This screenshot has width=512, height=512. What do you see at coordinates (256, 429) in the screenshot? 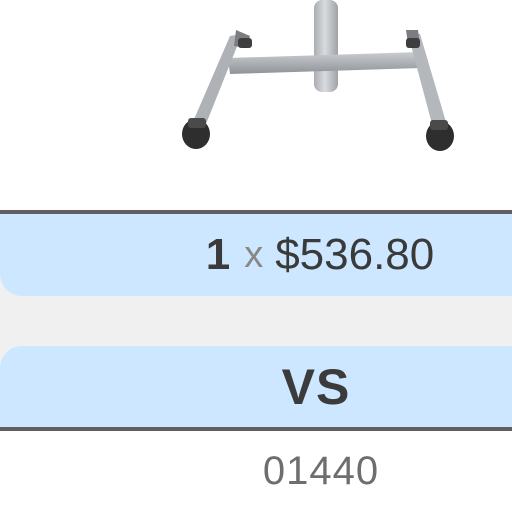
I see `bottom-divider` at bounding box center [256, 429].